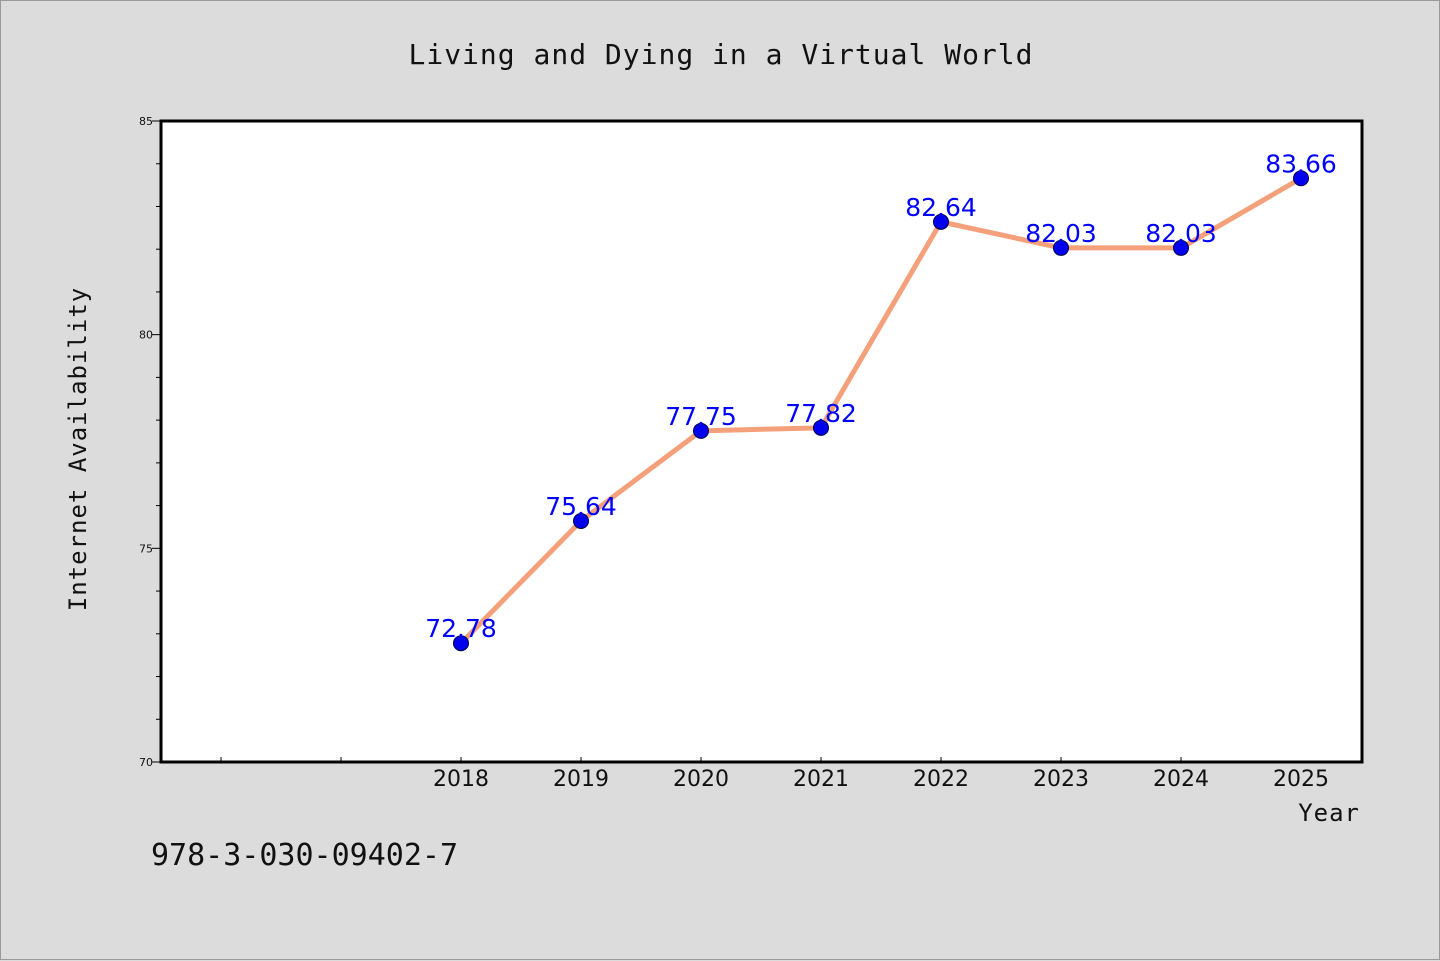  I want to click on footer-isbn: 978-3-030-09402-7, so click(304, 855).